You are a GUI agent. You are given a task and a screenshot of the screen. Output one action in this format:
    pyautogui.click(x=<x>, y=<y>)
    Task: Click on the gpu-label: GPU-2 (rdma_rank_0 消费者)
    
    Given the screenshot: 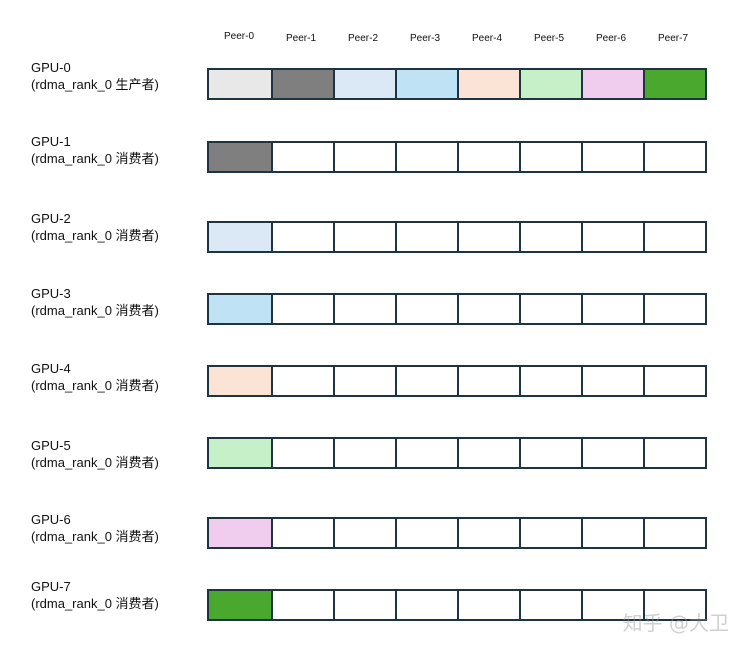 What is the action you would take?
    pyautogui.click(x=95, y=227)
    